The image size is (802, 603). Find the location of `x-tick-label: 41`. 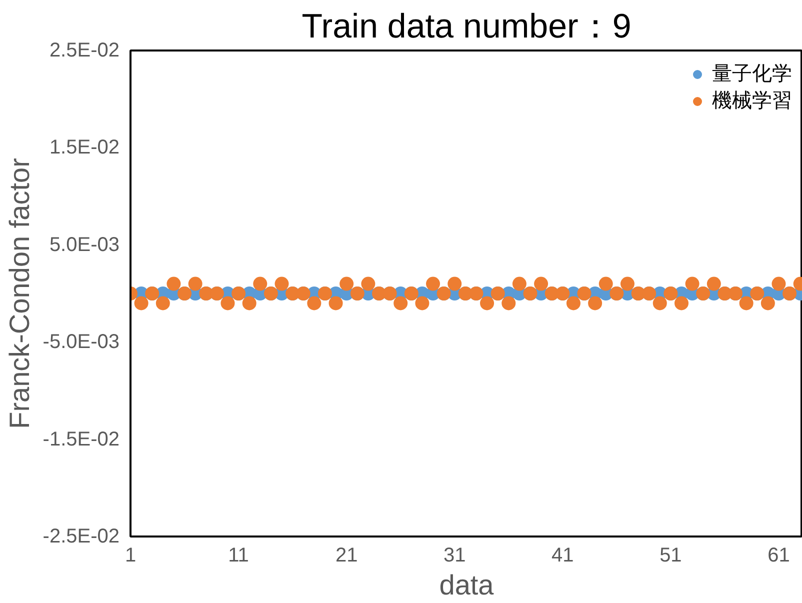

x-tick-label: 41 is located at coordinates (563, 555).